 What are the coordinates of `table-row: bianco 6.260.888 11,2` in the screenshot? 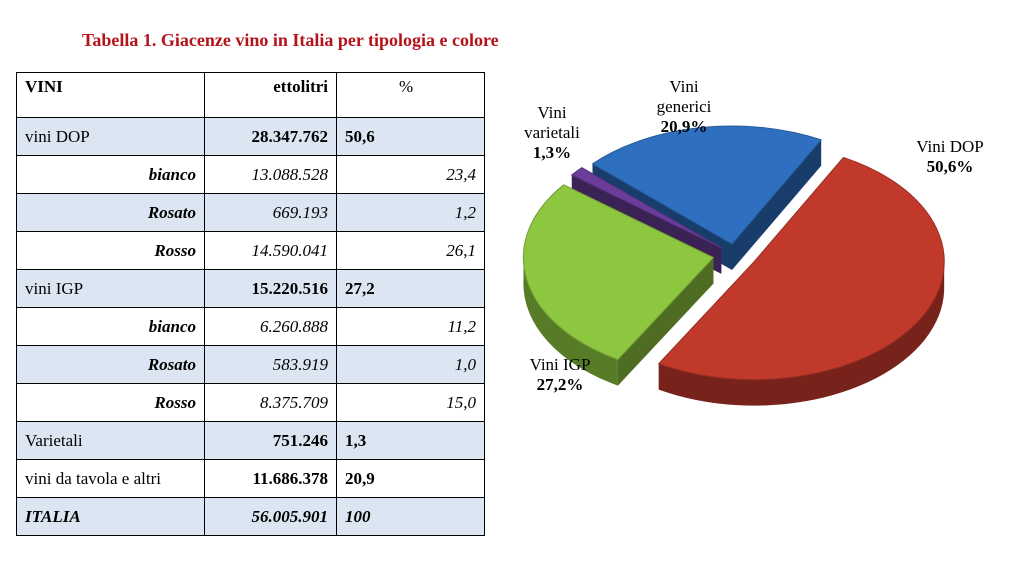 It's located at (250, 326).